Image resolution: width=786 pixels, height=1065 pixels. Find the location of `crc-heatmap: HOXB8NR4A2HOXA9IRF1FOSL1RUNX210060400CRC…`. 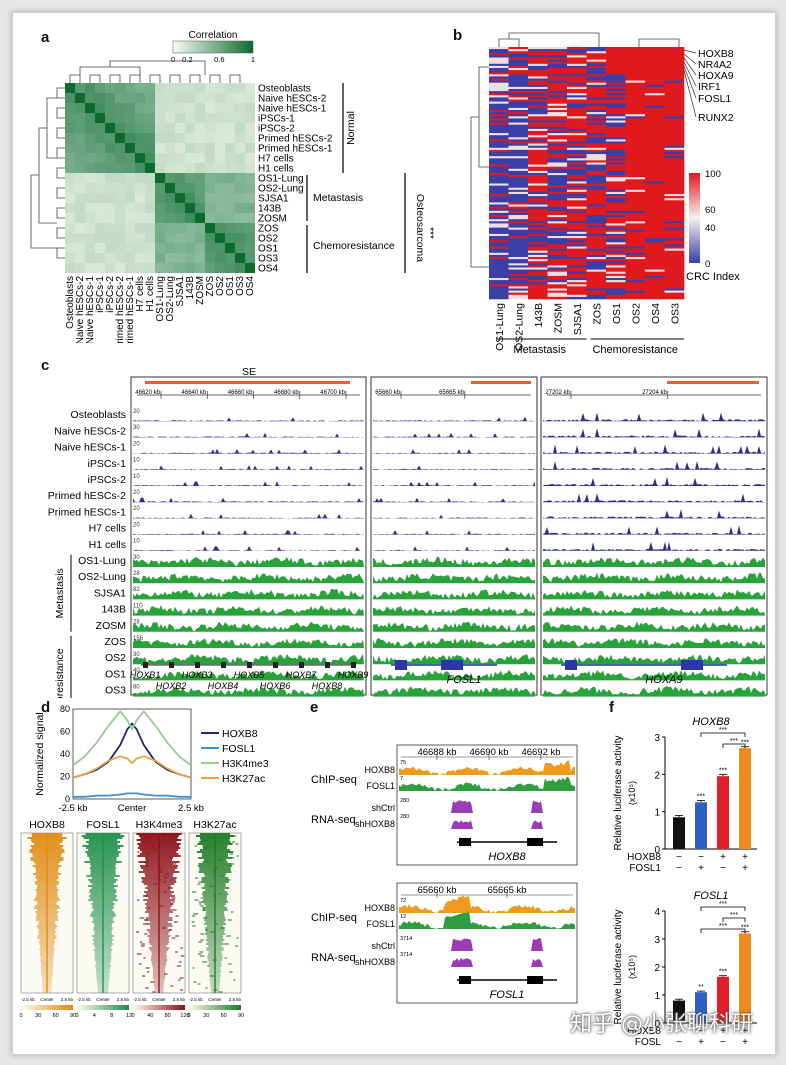

crc-heatmap: HOXB8NR4A2HOXA9IRF1FOSL1RUNX210060400CRC… is located at coordinates (605, 194).